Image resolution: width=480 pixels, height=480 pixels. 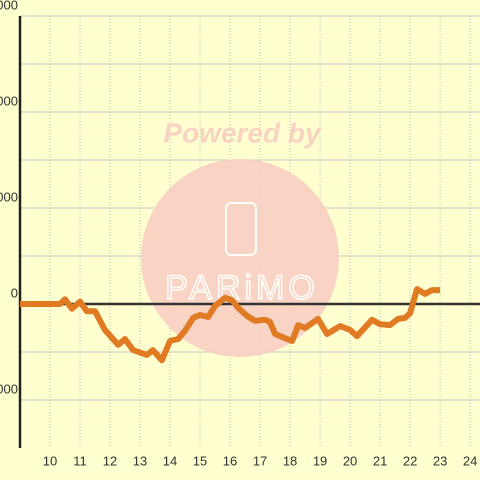 I want to click on x-tick-label: 23, so click(x=440, y=460).